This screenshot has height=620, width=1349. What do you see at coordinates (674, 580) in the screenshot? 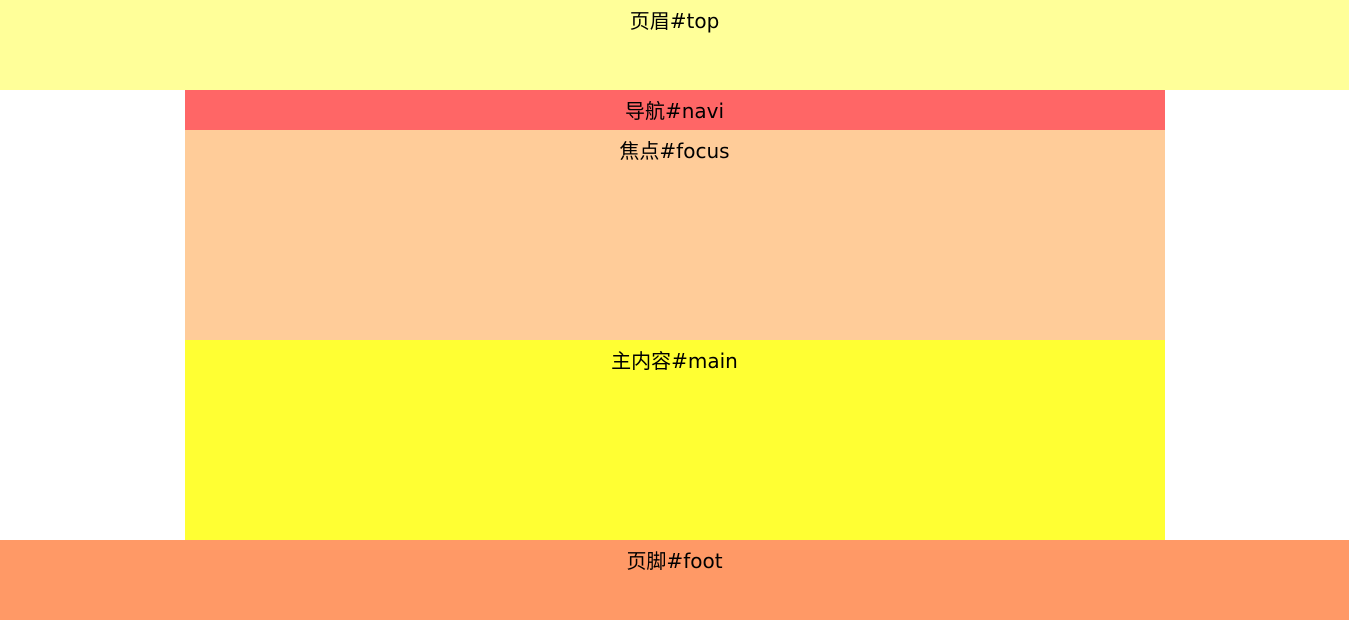
I see `footer: 页脚#foot` at bounding box center [674, 580].